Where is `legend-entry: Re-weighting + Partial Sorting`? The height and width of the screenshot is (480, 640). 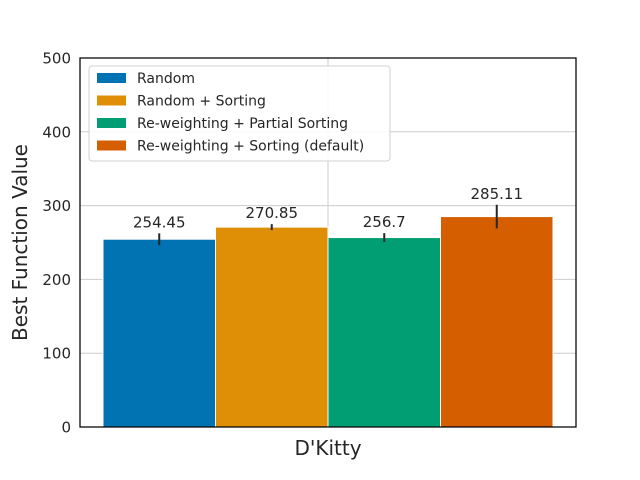
legend-entry: Re-weighting + Partial Sorting is located at coordinates (242, 124).